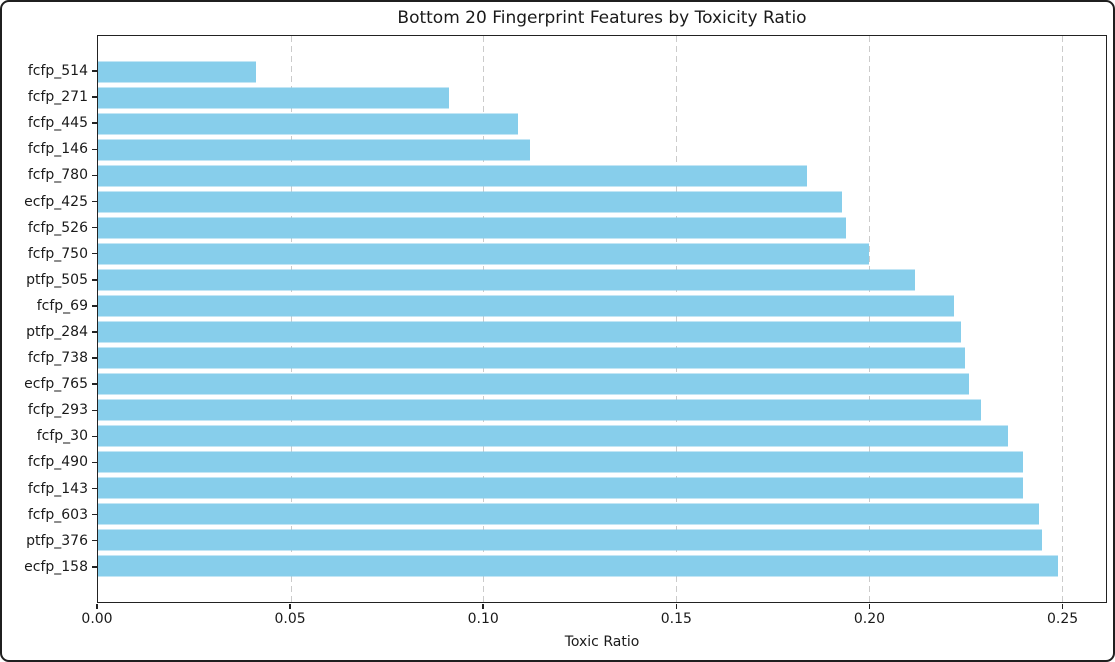  Describe the element at coordinates (57, 253) in the screenshot. I see `y-tick-label-fcfp_750: fcfp_750` at that location.